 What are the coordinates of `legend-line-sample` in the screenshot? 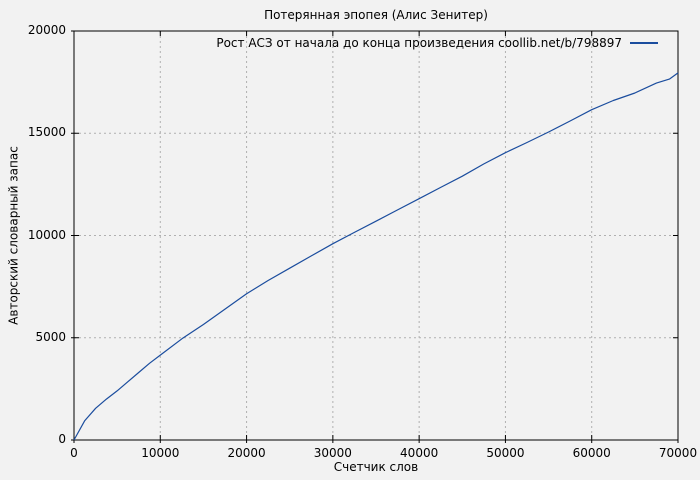 It's located at (644, 43).